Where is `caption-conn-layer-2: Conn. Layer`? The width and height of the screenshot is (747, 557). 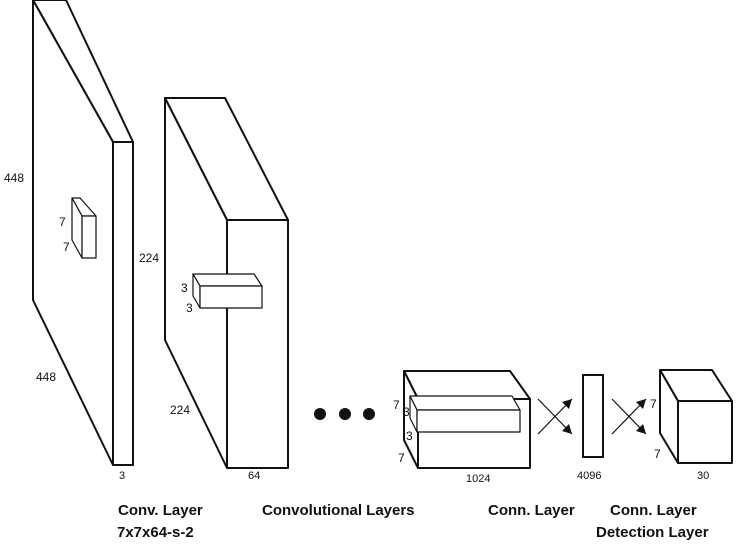
caption-conn-layer-2: Conn. Layer is located at coordinates (653, 510).